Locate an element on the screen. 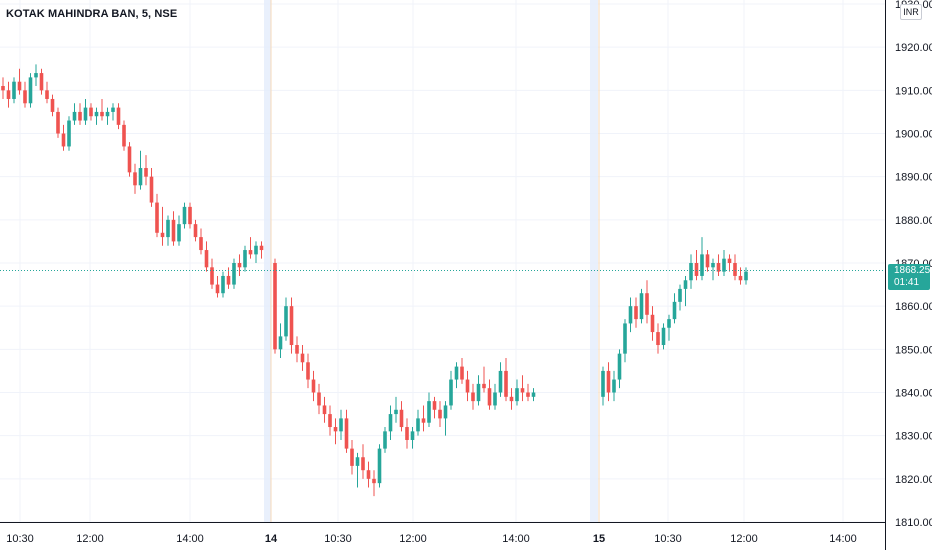  price-tick-label: 1820.00 is located at coordinates (913, 480).